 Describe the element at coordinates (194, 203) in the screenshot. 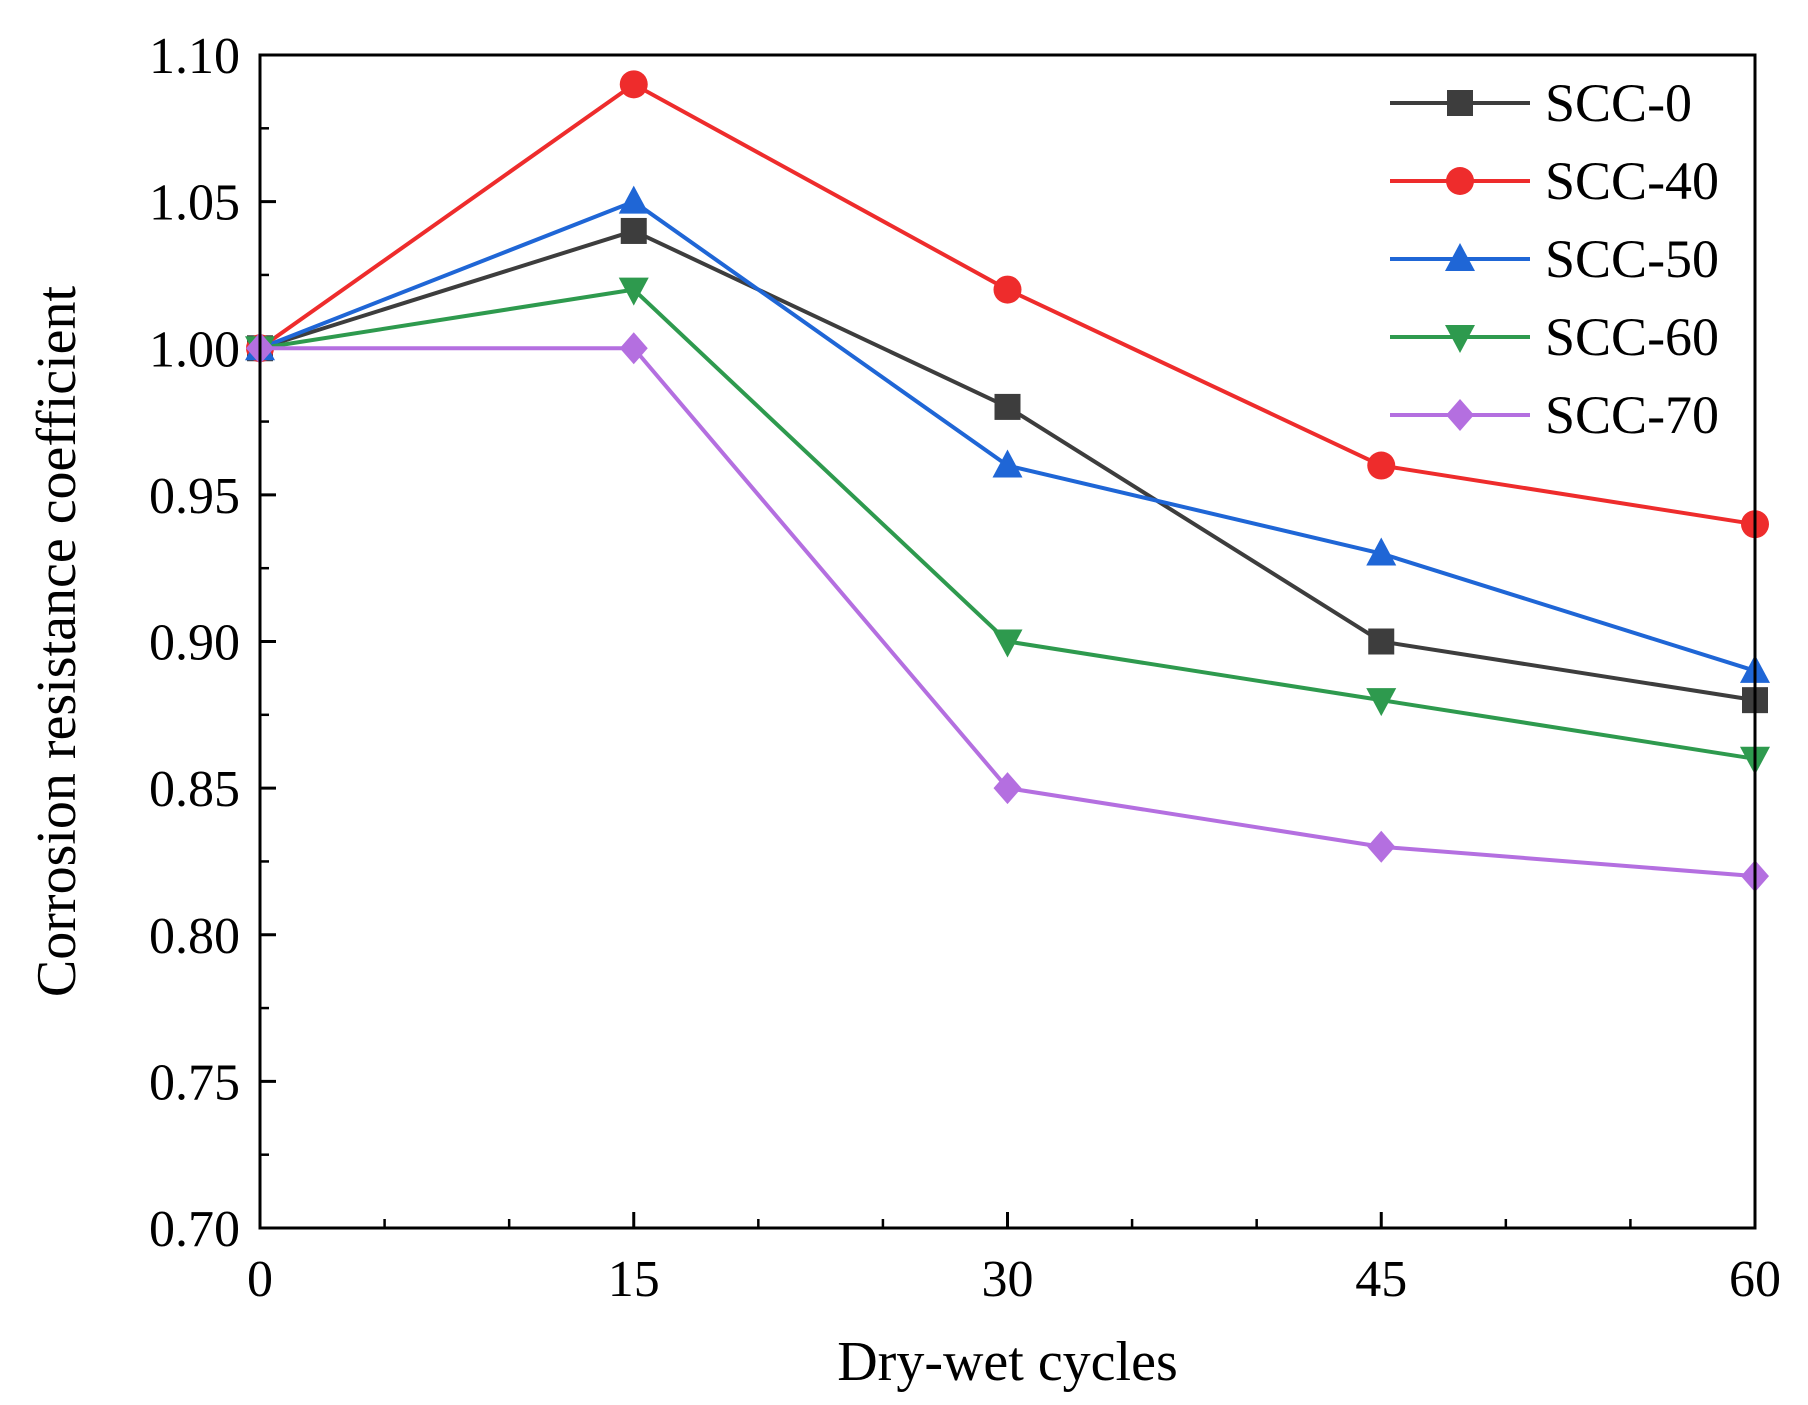

I see `y-tick-label: 1.05` at that location.